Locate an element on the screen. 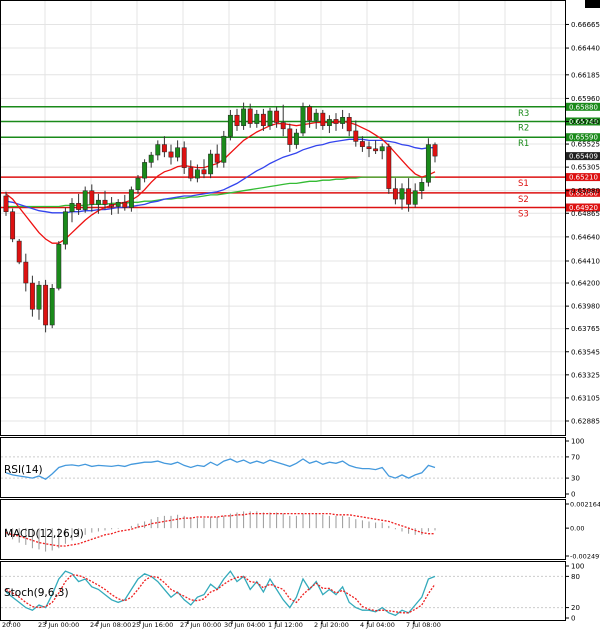  price-axis-label: 0.65740 is located at coordinates (585, 122).